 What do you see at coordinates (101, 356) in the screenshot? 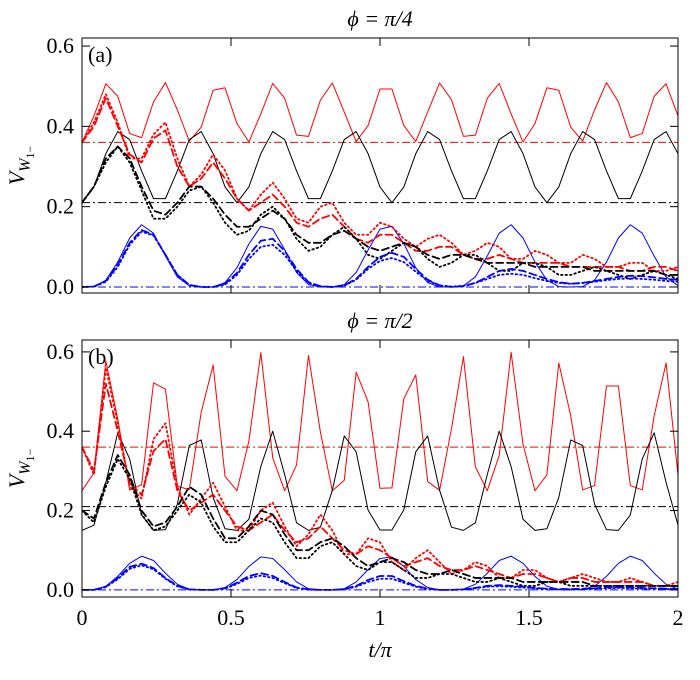
I see `panel-label: (b)` at bounding box center [101, 356].